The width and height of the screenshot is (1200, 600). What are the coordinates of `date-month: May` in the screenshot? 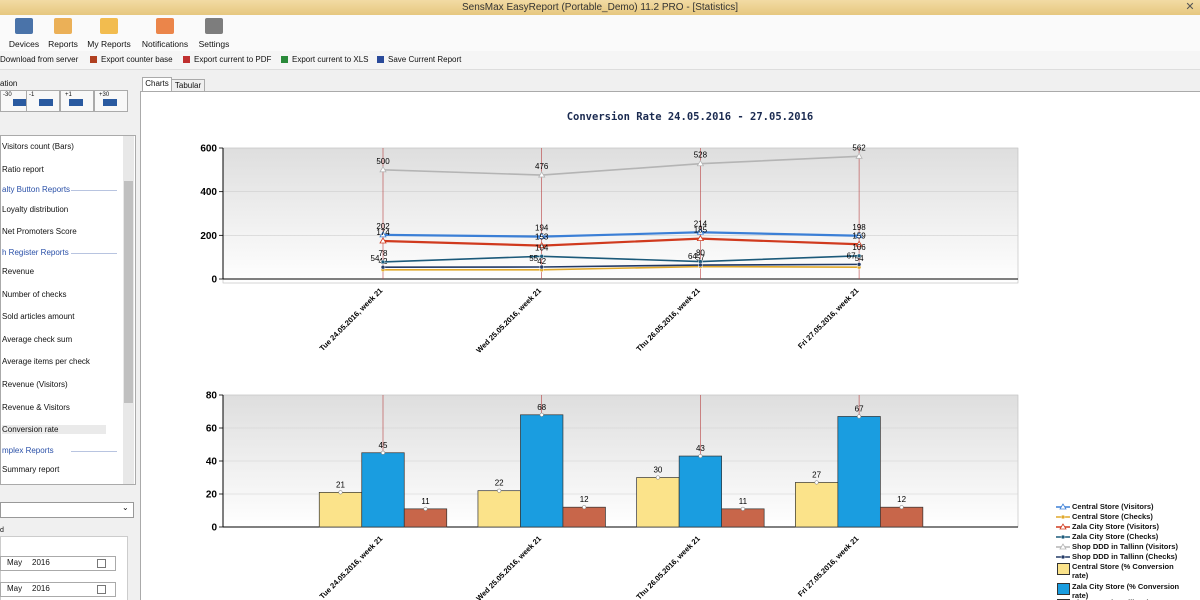 It's located at (15, 588).